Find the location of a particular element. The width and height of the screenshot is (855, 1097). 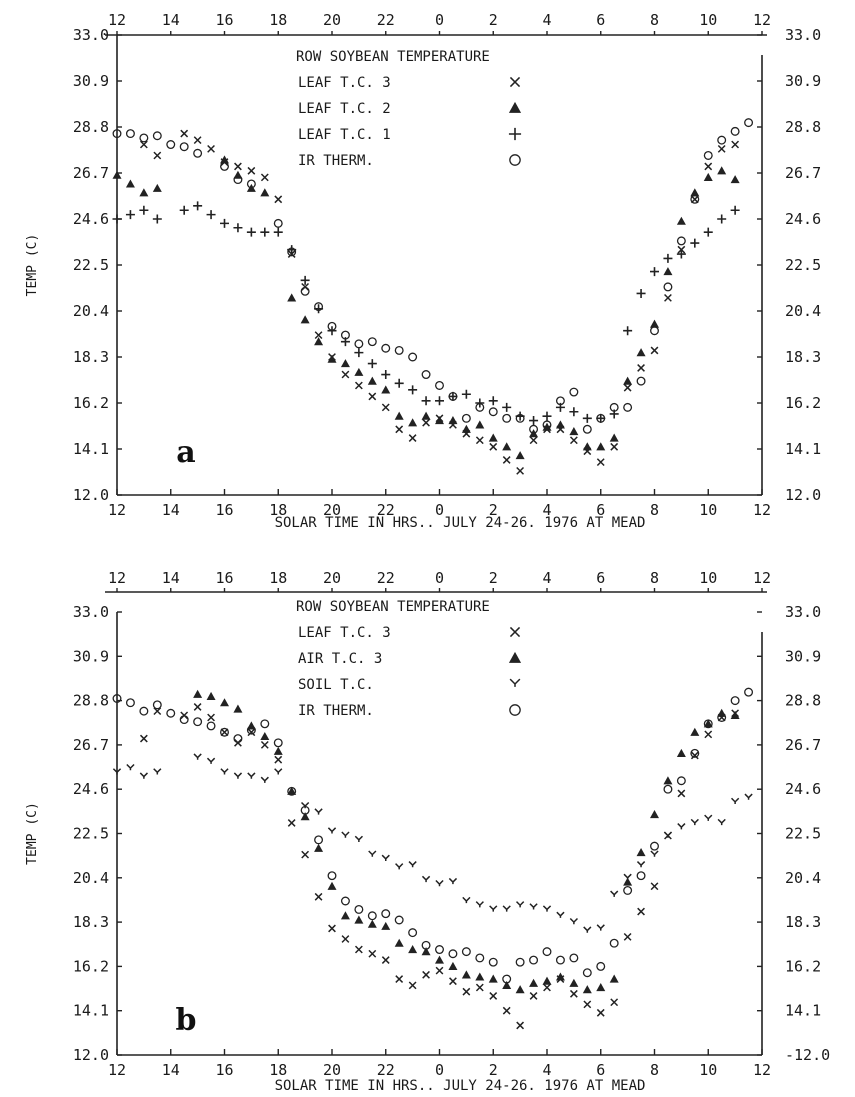

y-tick-label-right: 18.3 is located at coordinates (803, 357).